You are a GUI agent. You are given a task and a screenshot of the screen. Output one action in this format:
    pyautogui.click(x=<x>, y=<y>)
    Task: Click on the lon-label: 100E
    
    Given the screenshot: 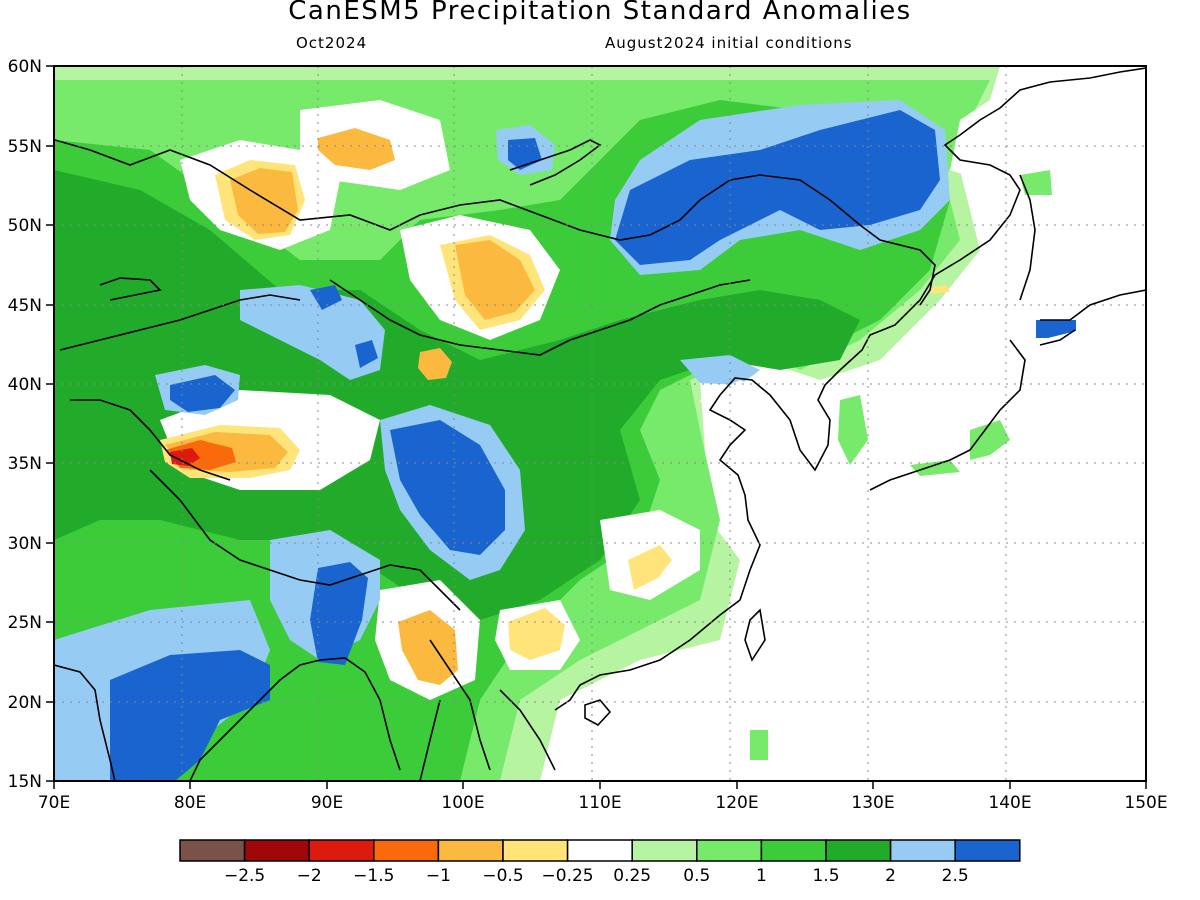 What is the action you would take?
    pyautogui.click(x=462, y=803)
    